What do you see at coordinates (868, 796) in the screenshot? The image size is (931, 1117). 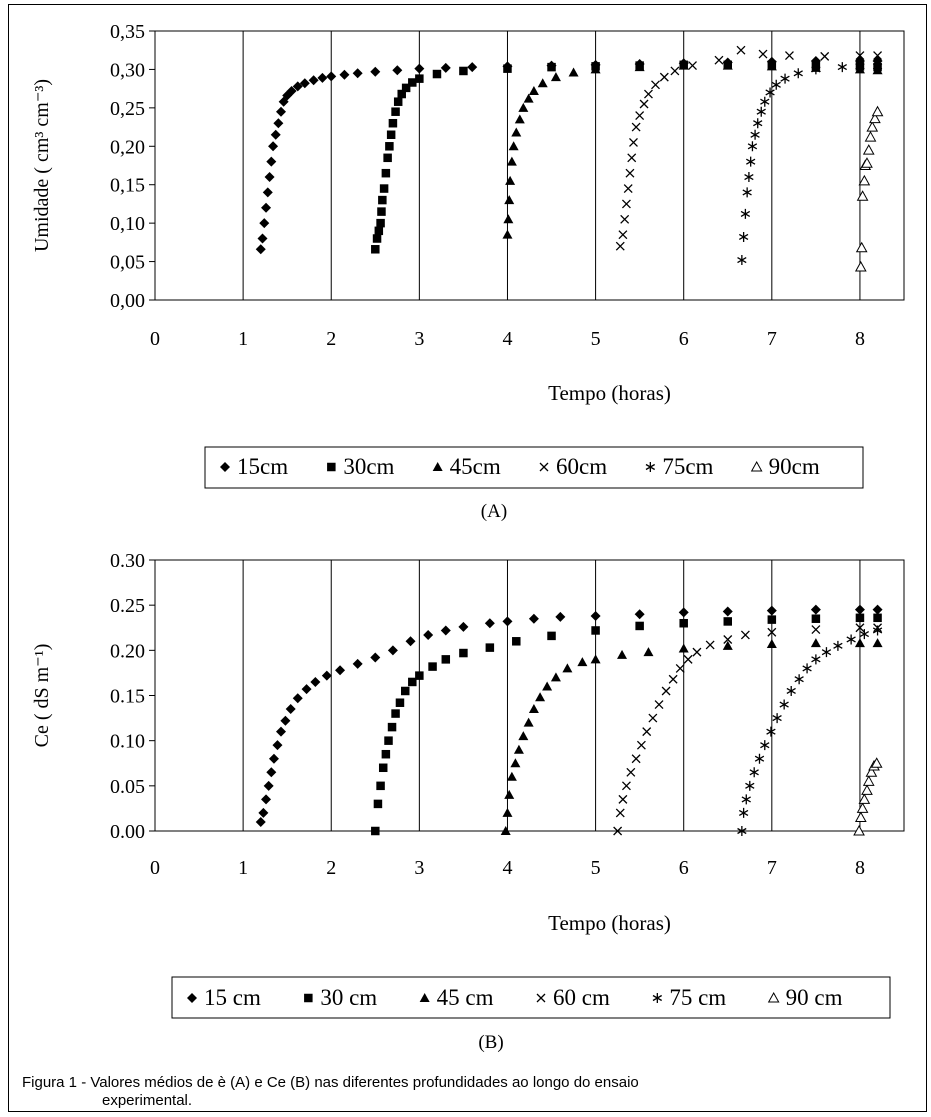 I see `series-90cm` at bounding box center [868, 796].